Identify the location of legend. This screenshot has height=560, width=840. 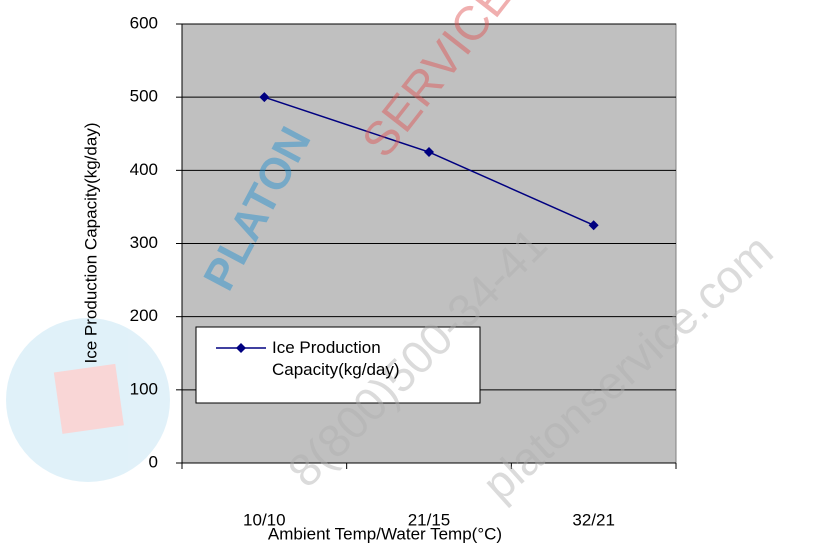
(338, 365).